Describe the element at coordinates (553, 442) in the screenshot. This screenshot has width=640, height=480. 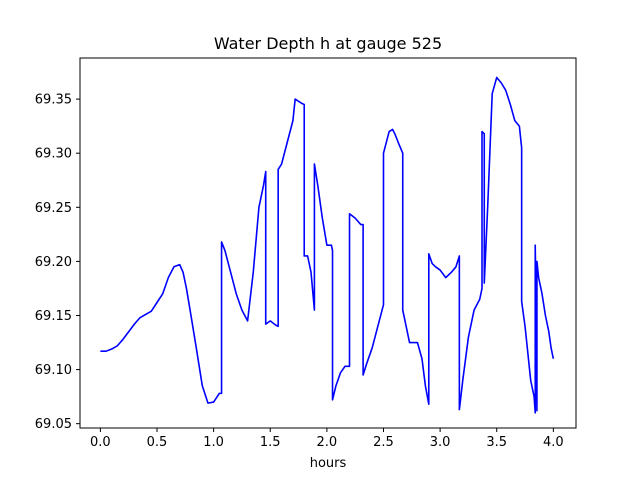
I see `x-tick-label: 4.0` at that location.